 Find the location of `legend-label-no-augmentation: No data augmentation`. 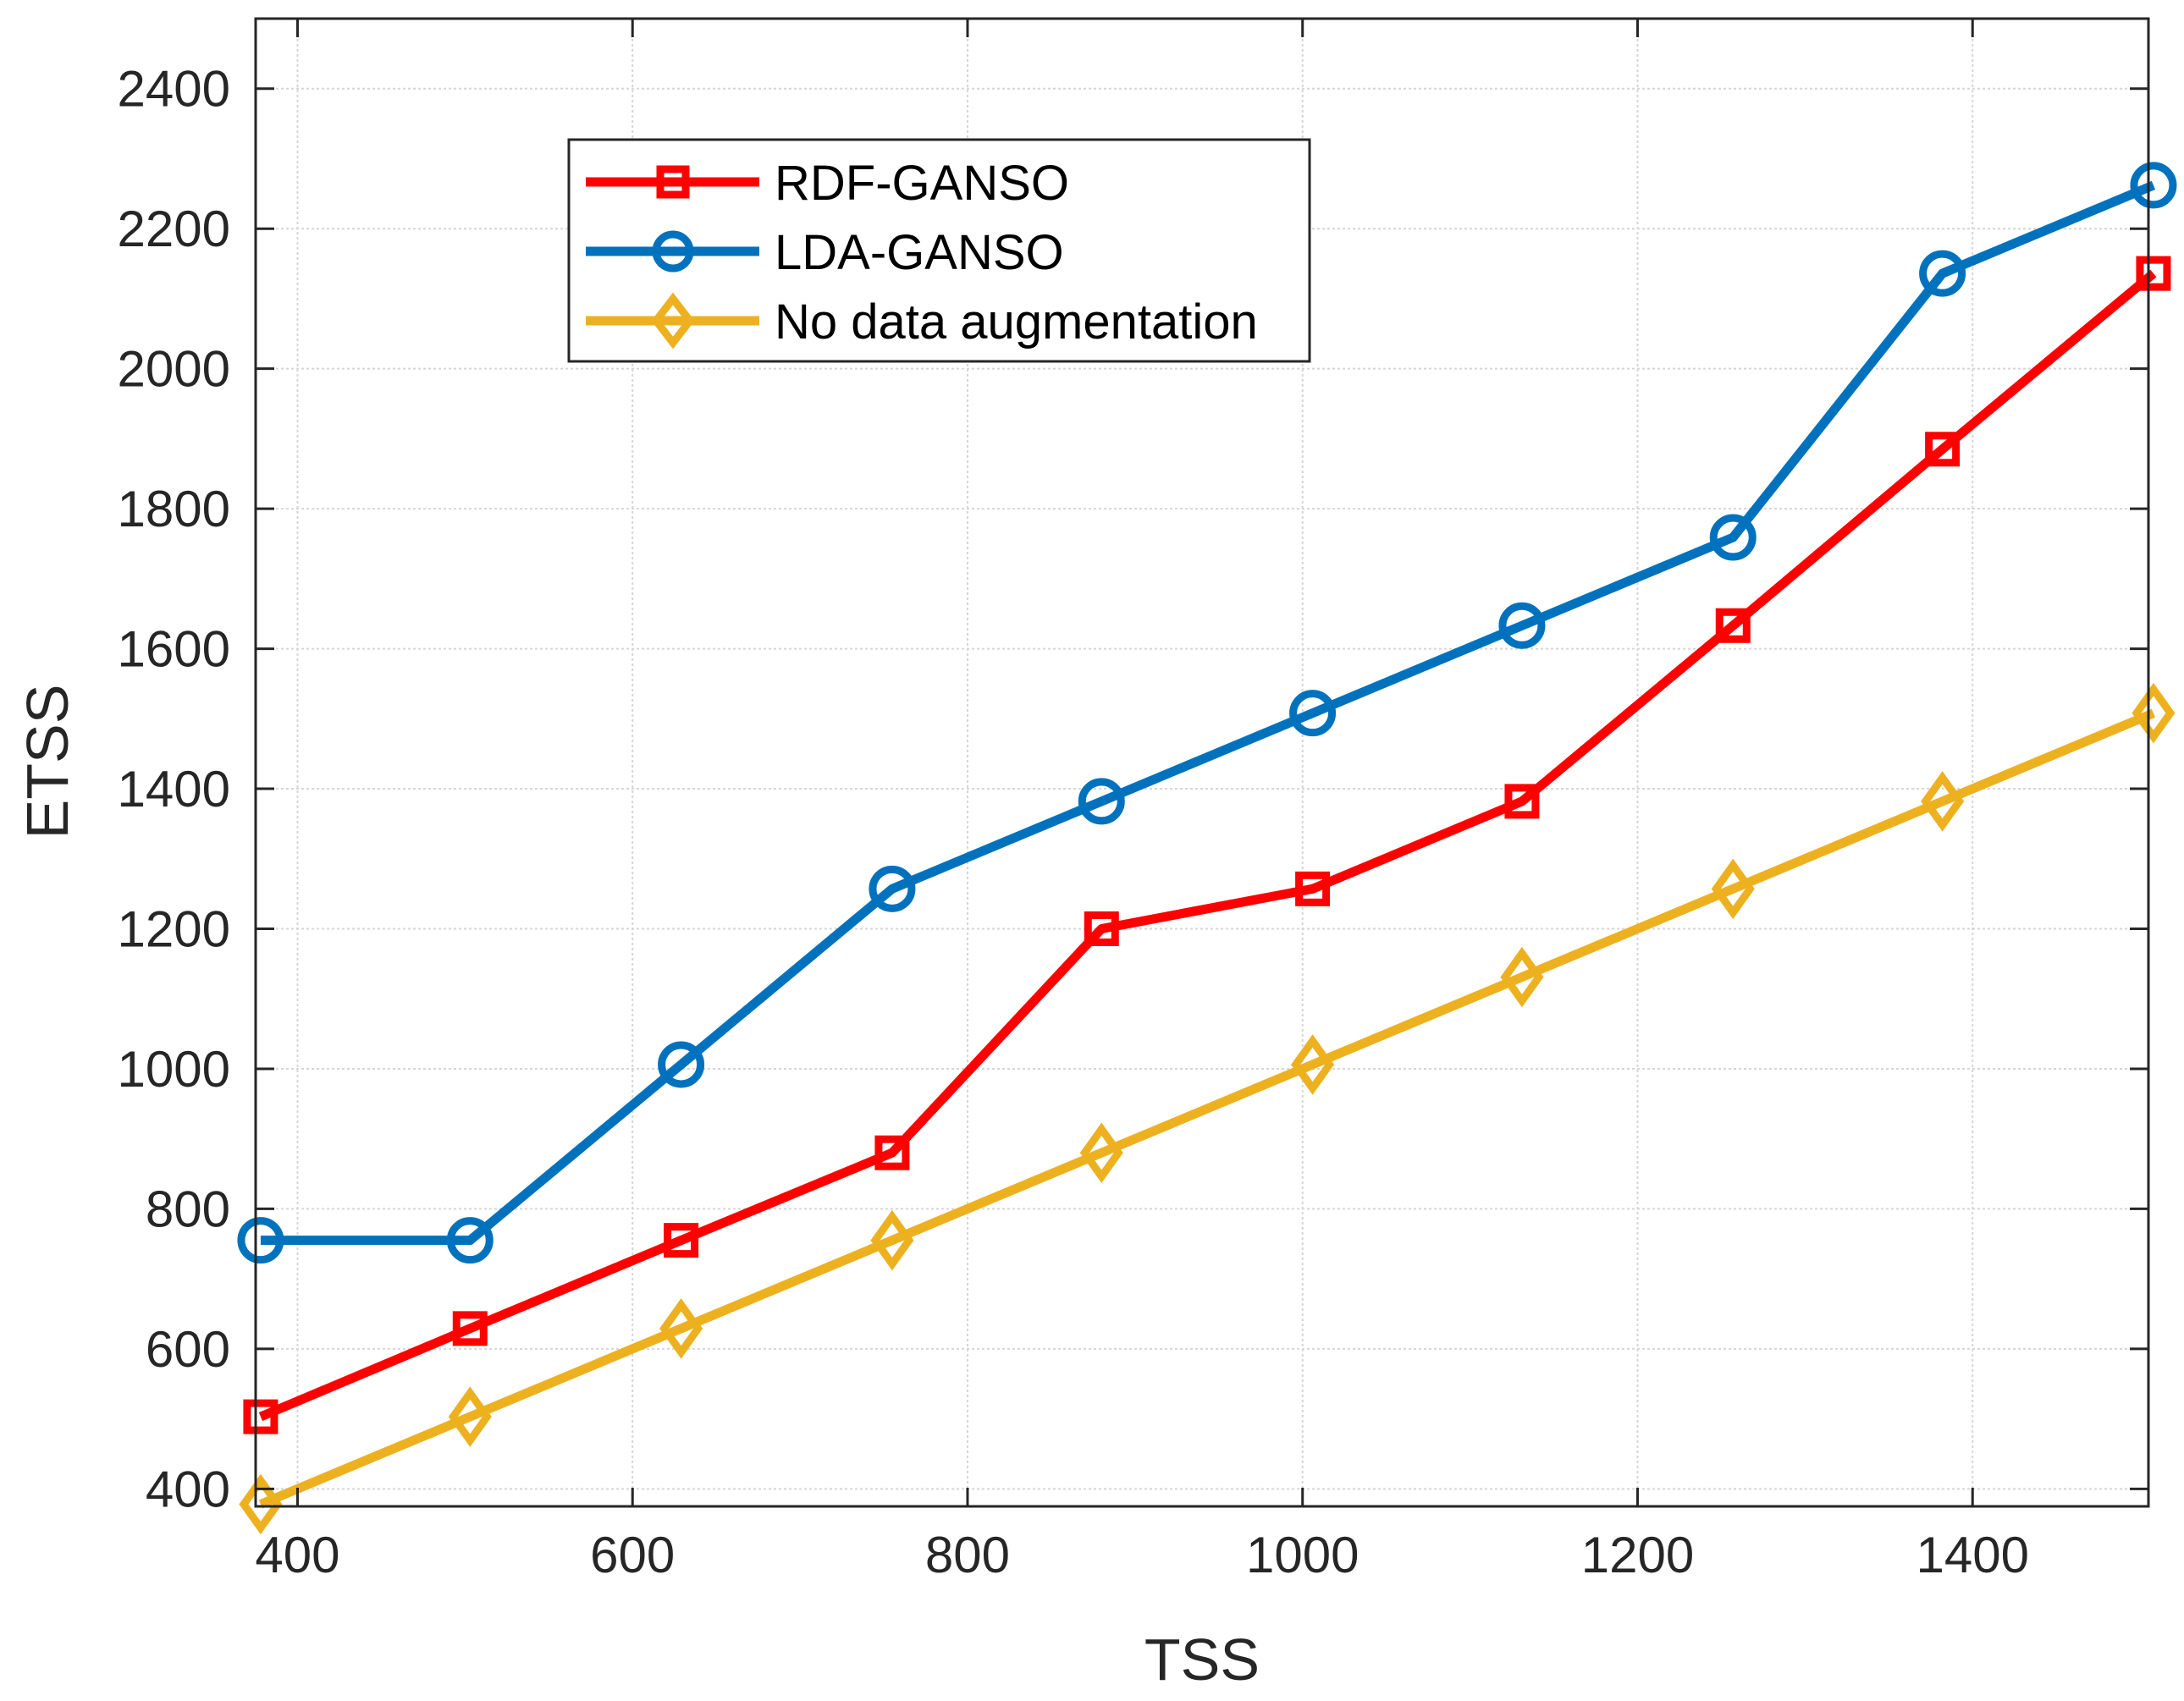

legend-label-no-augmentation: No data augmentation is located at coordinates (1016, 322).